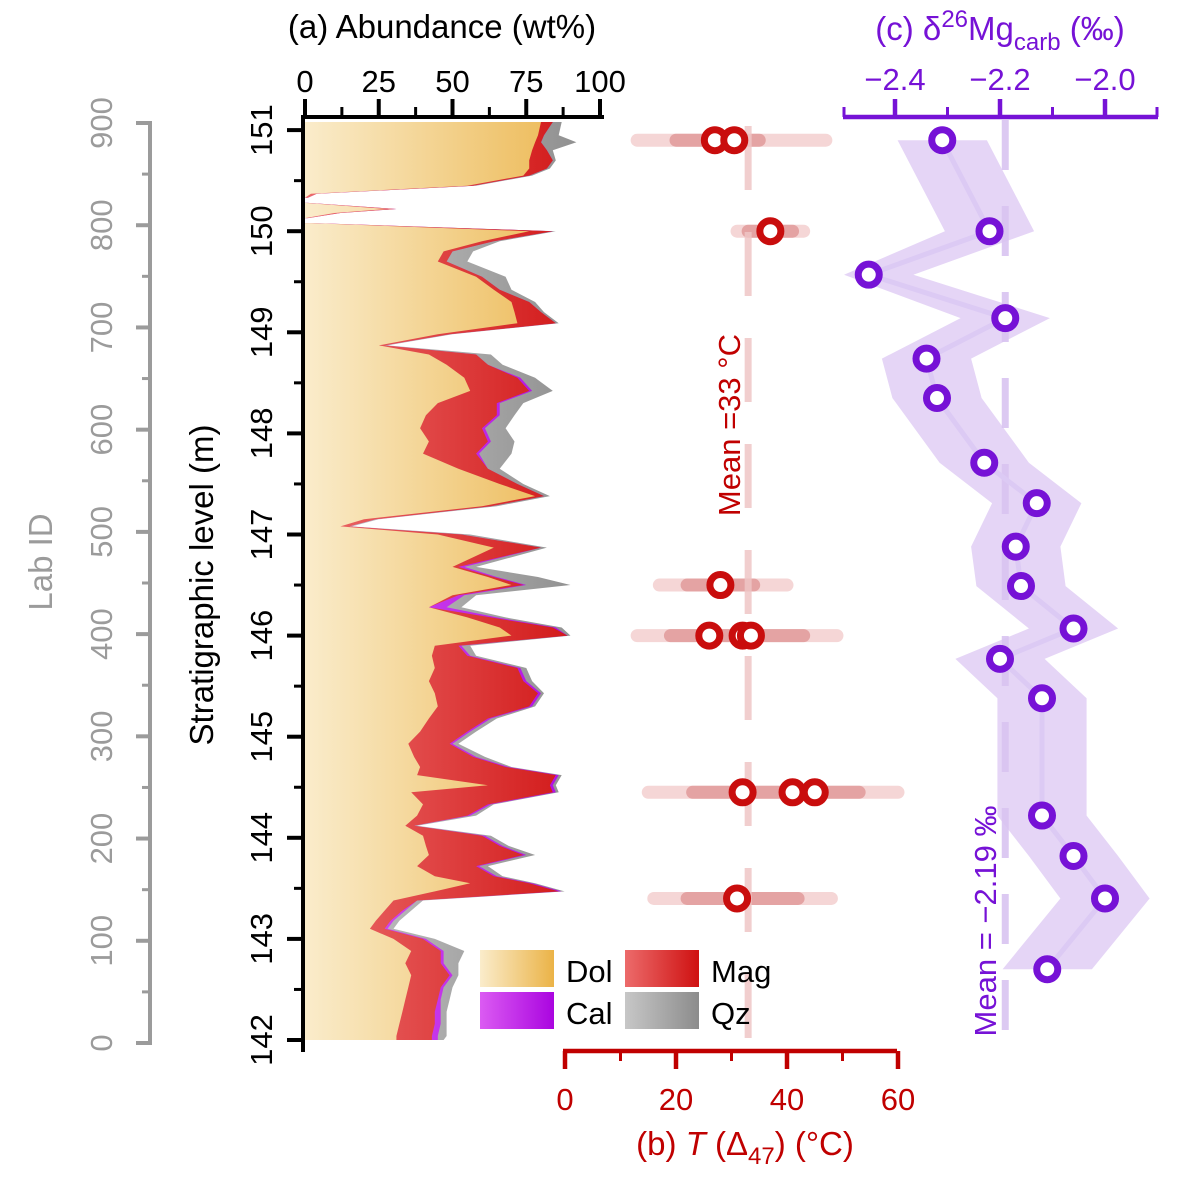 The image size is (1181, 1181). I want to click on lab-id-tick-label: 900, so click(101, 123).